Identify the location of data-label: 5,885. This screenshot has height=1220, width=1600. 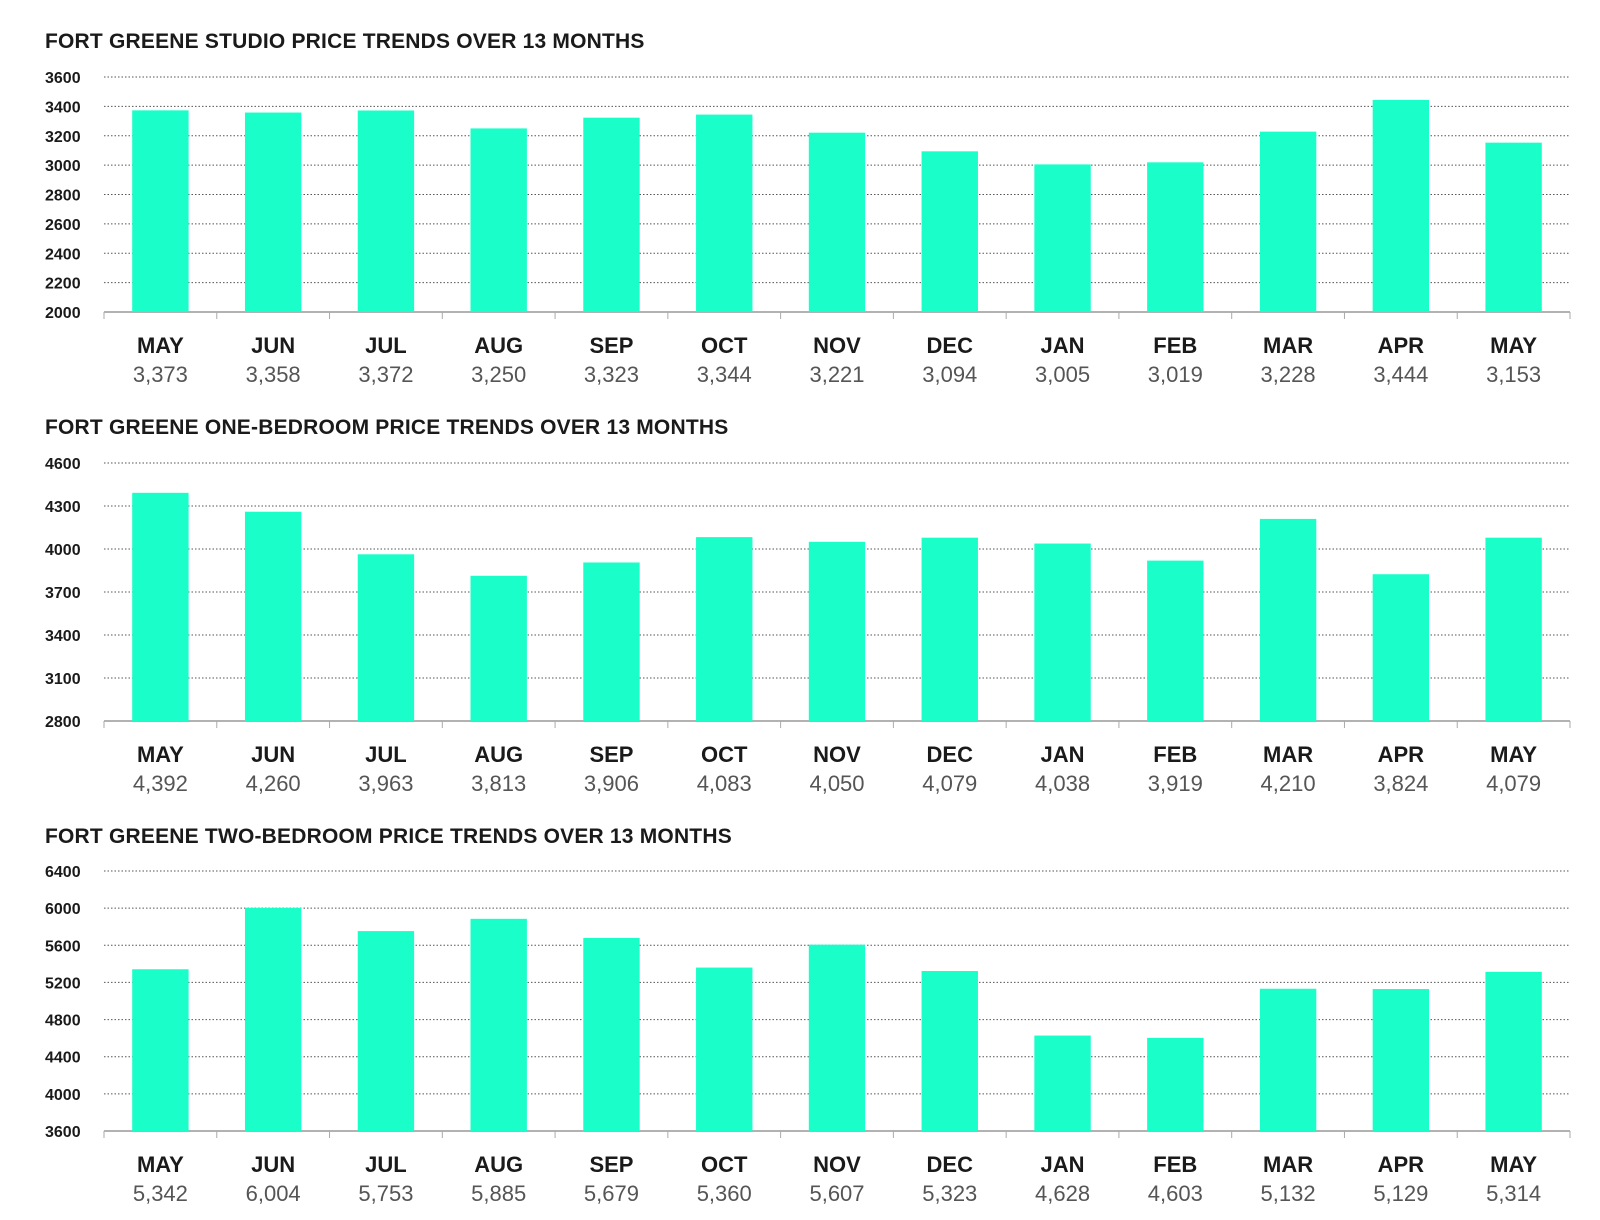
(498, 1193).